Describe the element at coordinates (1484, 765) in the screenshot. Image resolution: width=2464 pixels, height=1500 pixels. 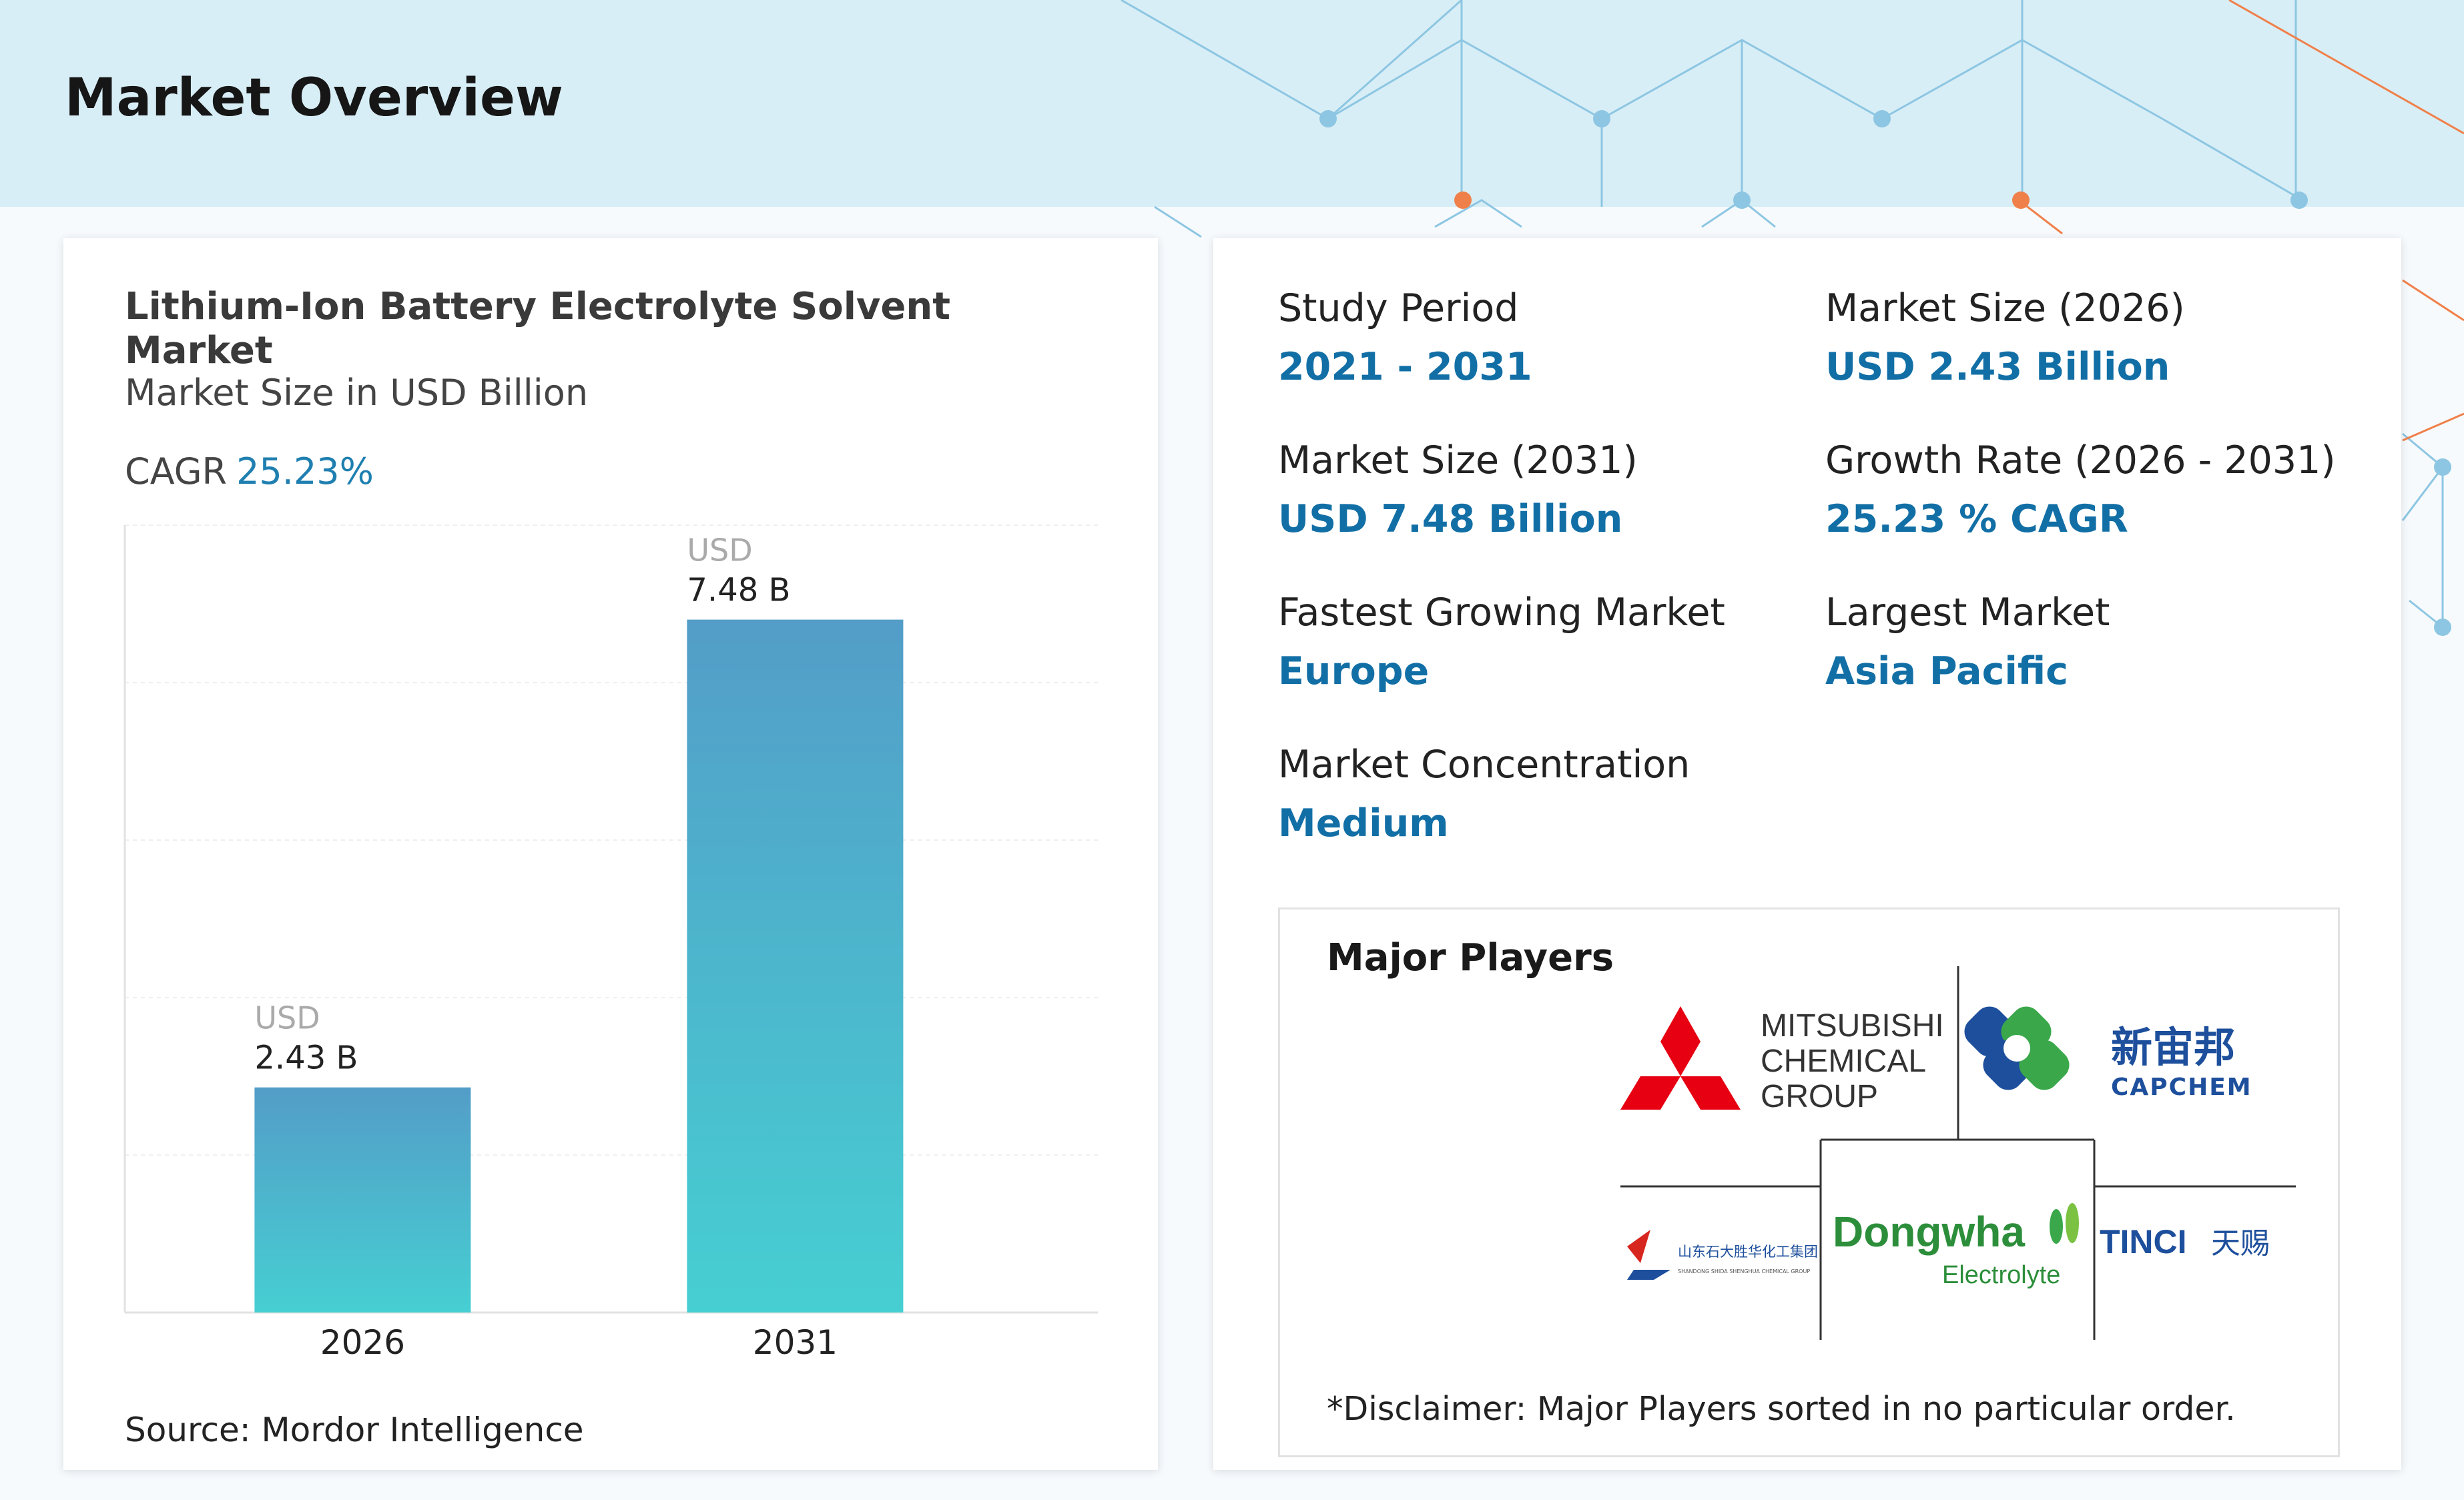
I see `stat-label: Market Concentration` at that location.